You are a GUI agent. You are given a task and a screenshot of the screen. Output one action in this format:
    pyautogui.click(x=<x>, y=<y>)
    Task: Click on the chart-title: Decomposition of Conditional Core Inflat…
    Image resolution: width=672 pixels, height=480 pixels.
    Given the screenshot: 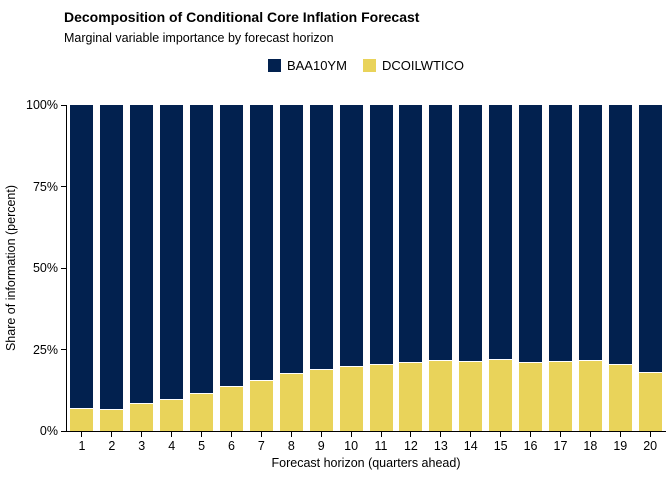 What is the action you would take?
    pyautogui.click(x=242, y=17)
    